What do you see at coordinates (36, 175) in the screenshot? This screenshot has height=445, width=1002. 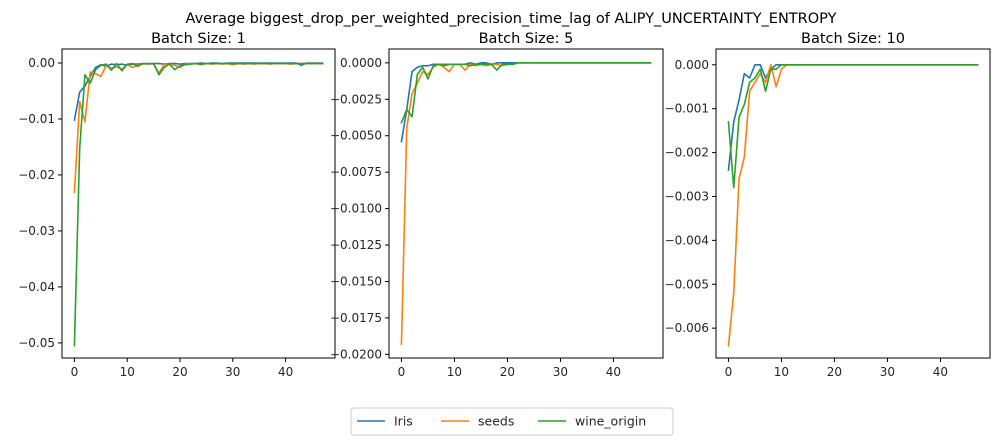 I see `y-tick-label: −0.02` at bounding box center [36, 175].